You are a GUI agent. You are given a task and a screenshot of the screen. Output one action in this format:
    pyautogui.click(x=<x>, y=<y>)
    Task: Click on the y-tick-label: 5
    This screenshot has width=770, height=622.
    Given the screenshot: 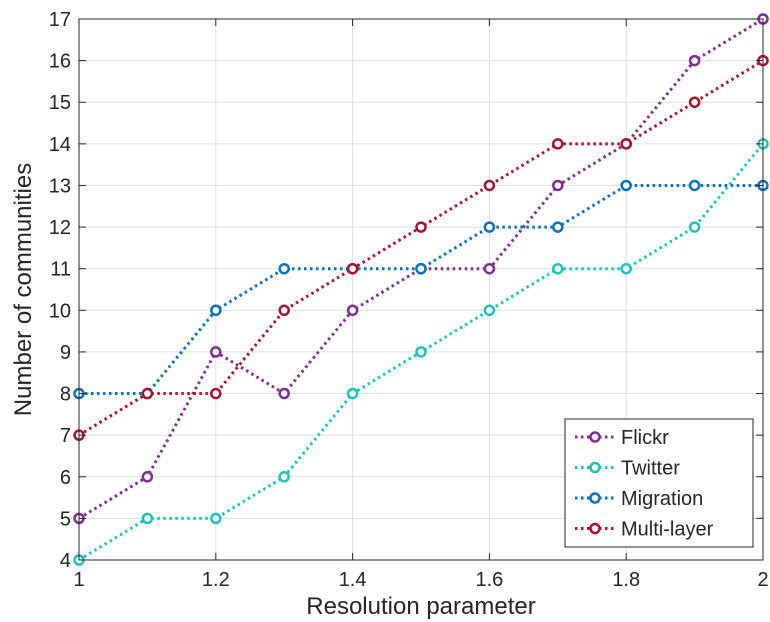 What is the action you would take?
    pyautogui.click(x=65, y=519)
    